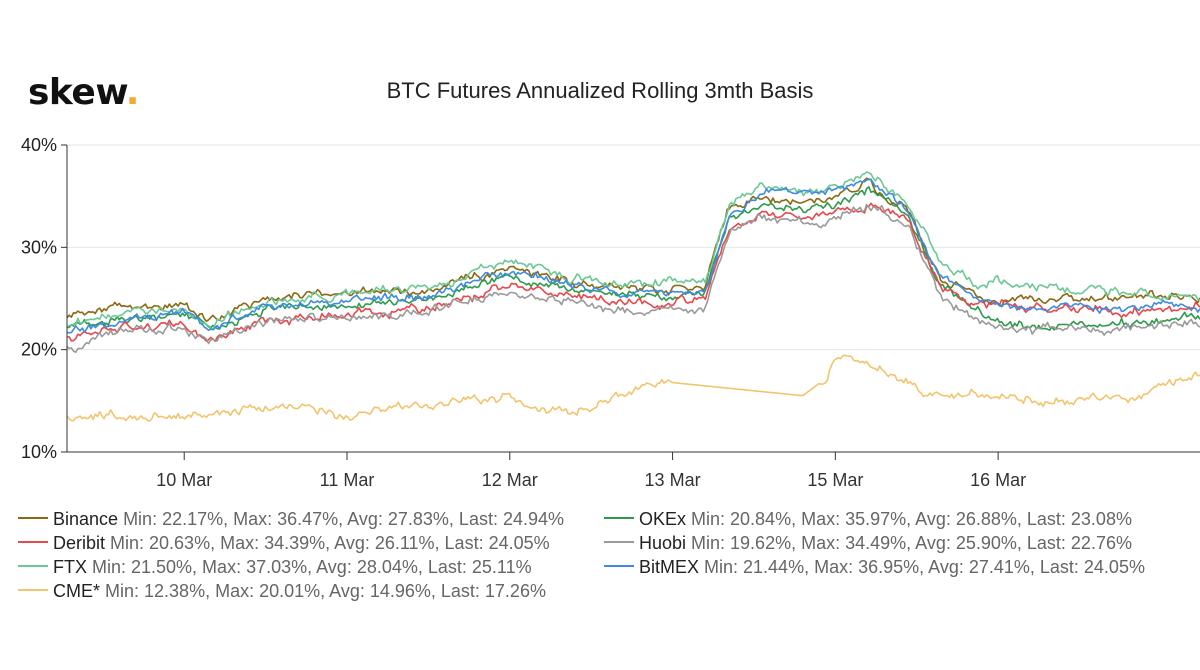 This screenshot has height=670, width=1200. Describe the element at coordinates (39, 452) in the screenshot. I see `y-tick-label: 10%` at that location.